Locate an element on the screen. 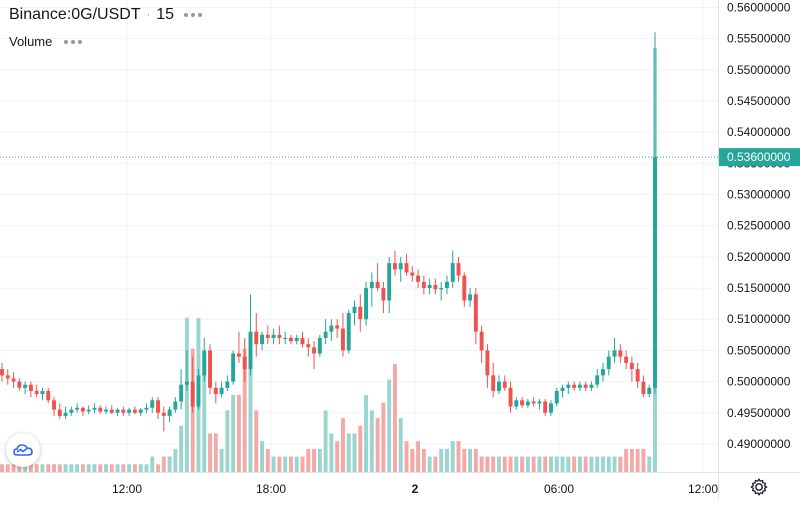 The image size is (800, 505). y-tick-label: 0.55500000 is located at coordinates (759, 39).